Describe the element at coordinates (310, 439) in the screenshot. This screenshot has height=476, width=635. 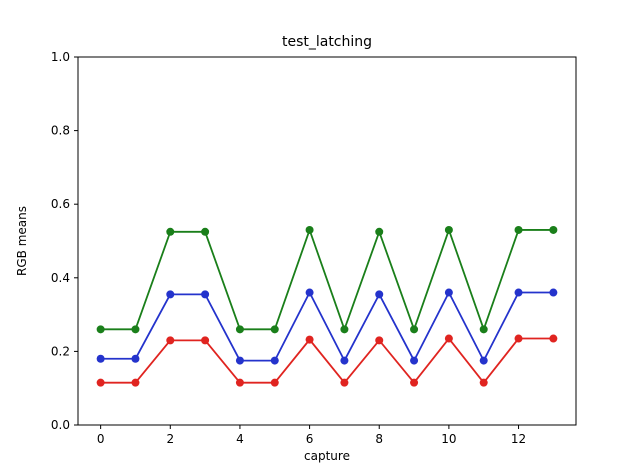
I see `svg-text: 6` at that location.